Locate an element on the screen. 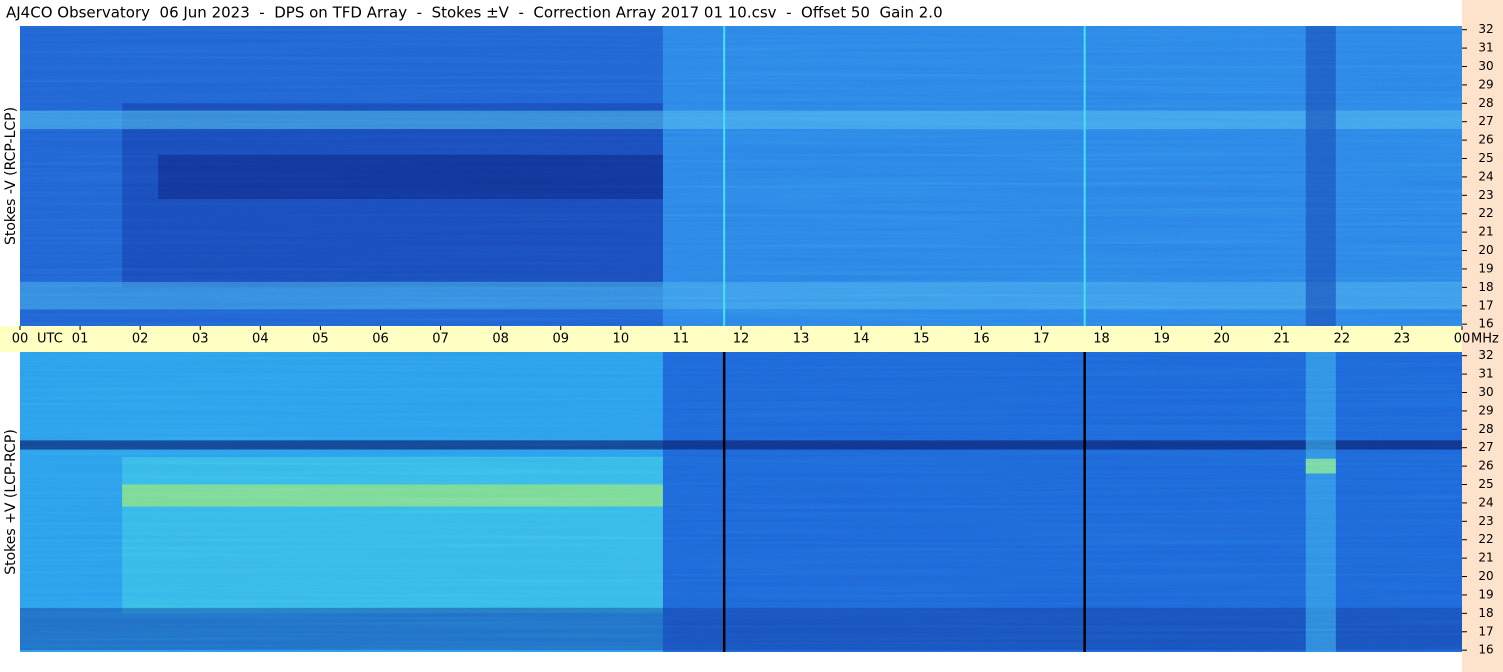 The width and height of the screenshot is (1503, 672). x-tick-label: 09 is located at coordinates (560, 339).